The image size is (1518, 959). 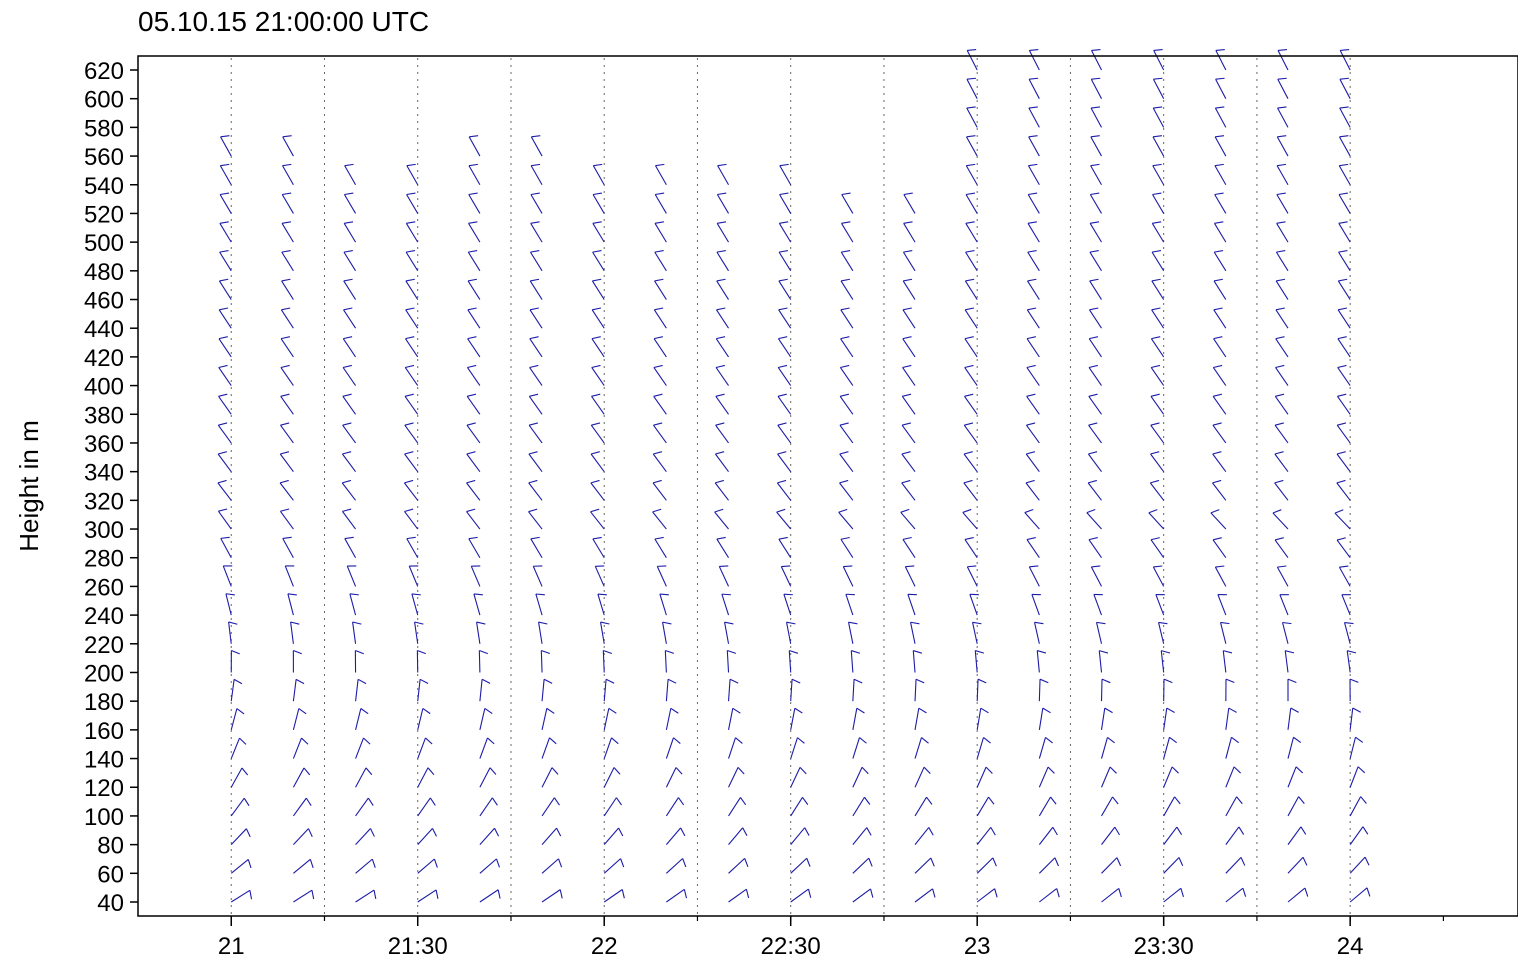 I want to click on y-tick-label: 440, so click(x=104, y=329).